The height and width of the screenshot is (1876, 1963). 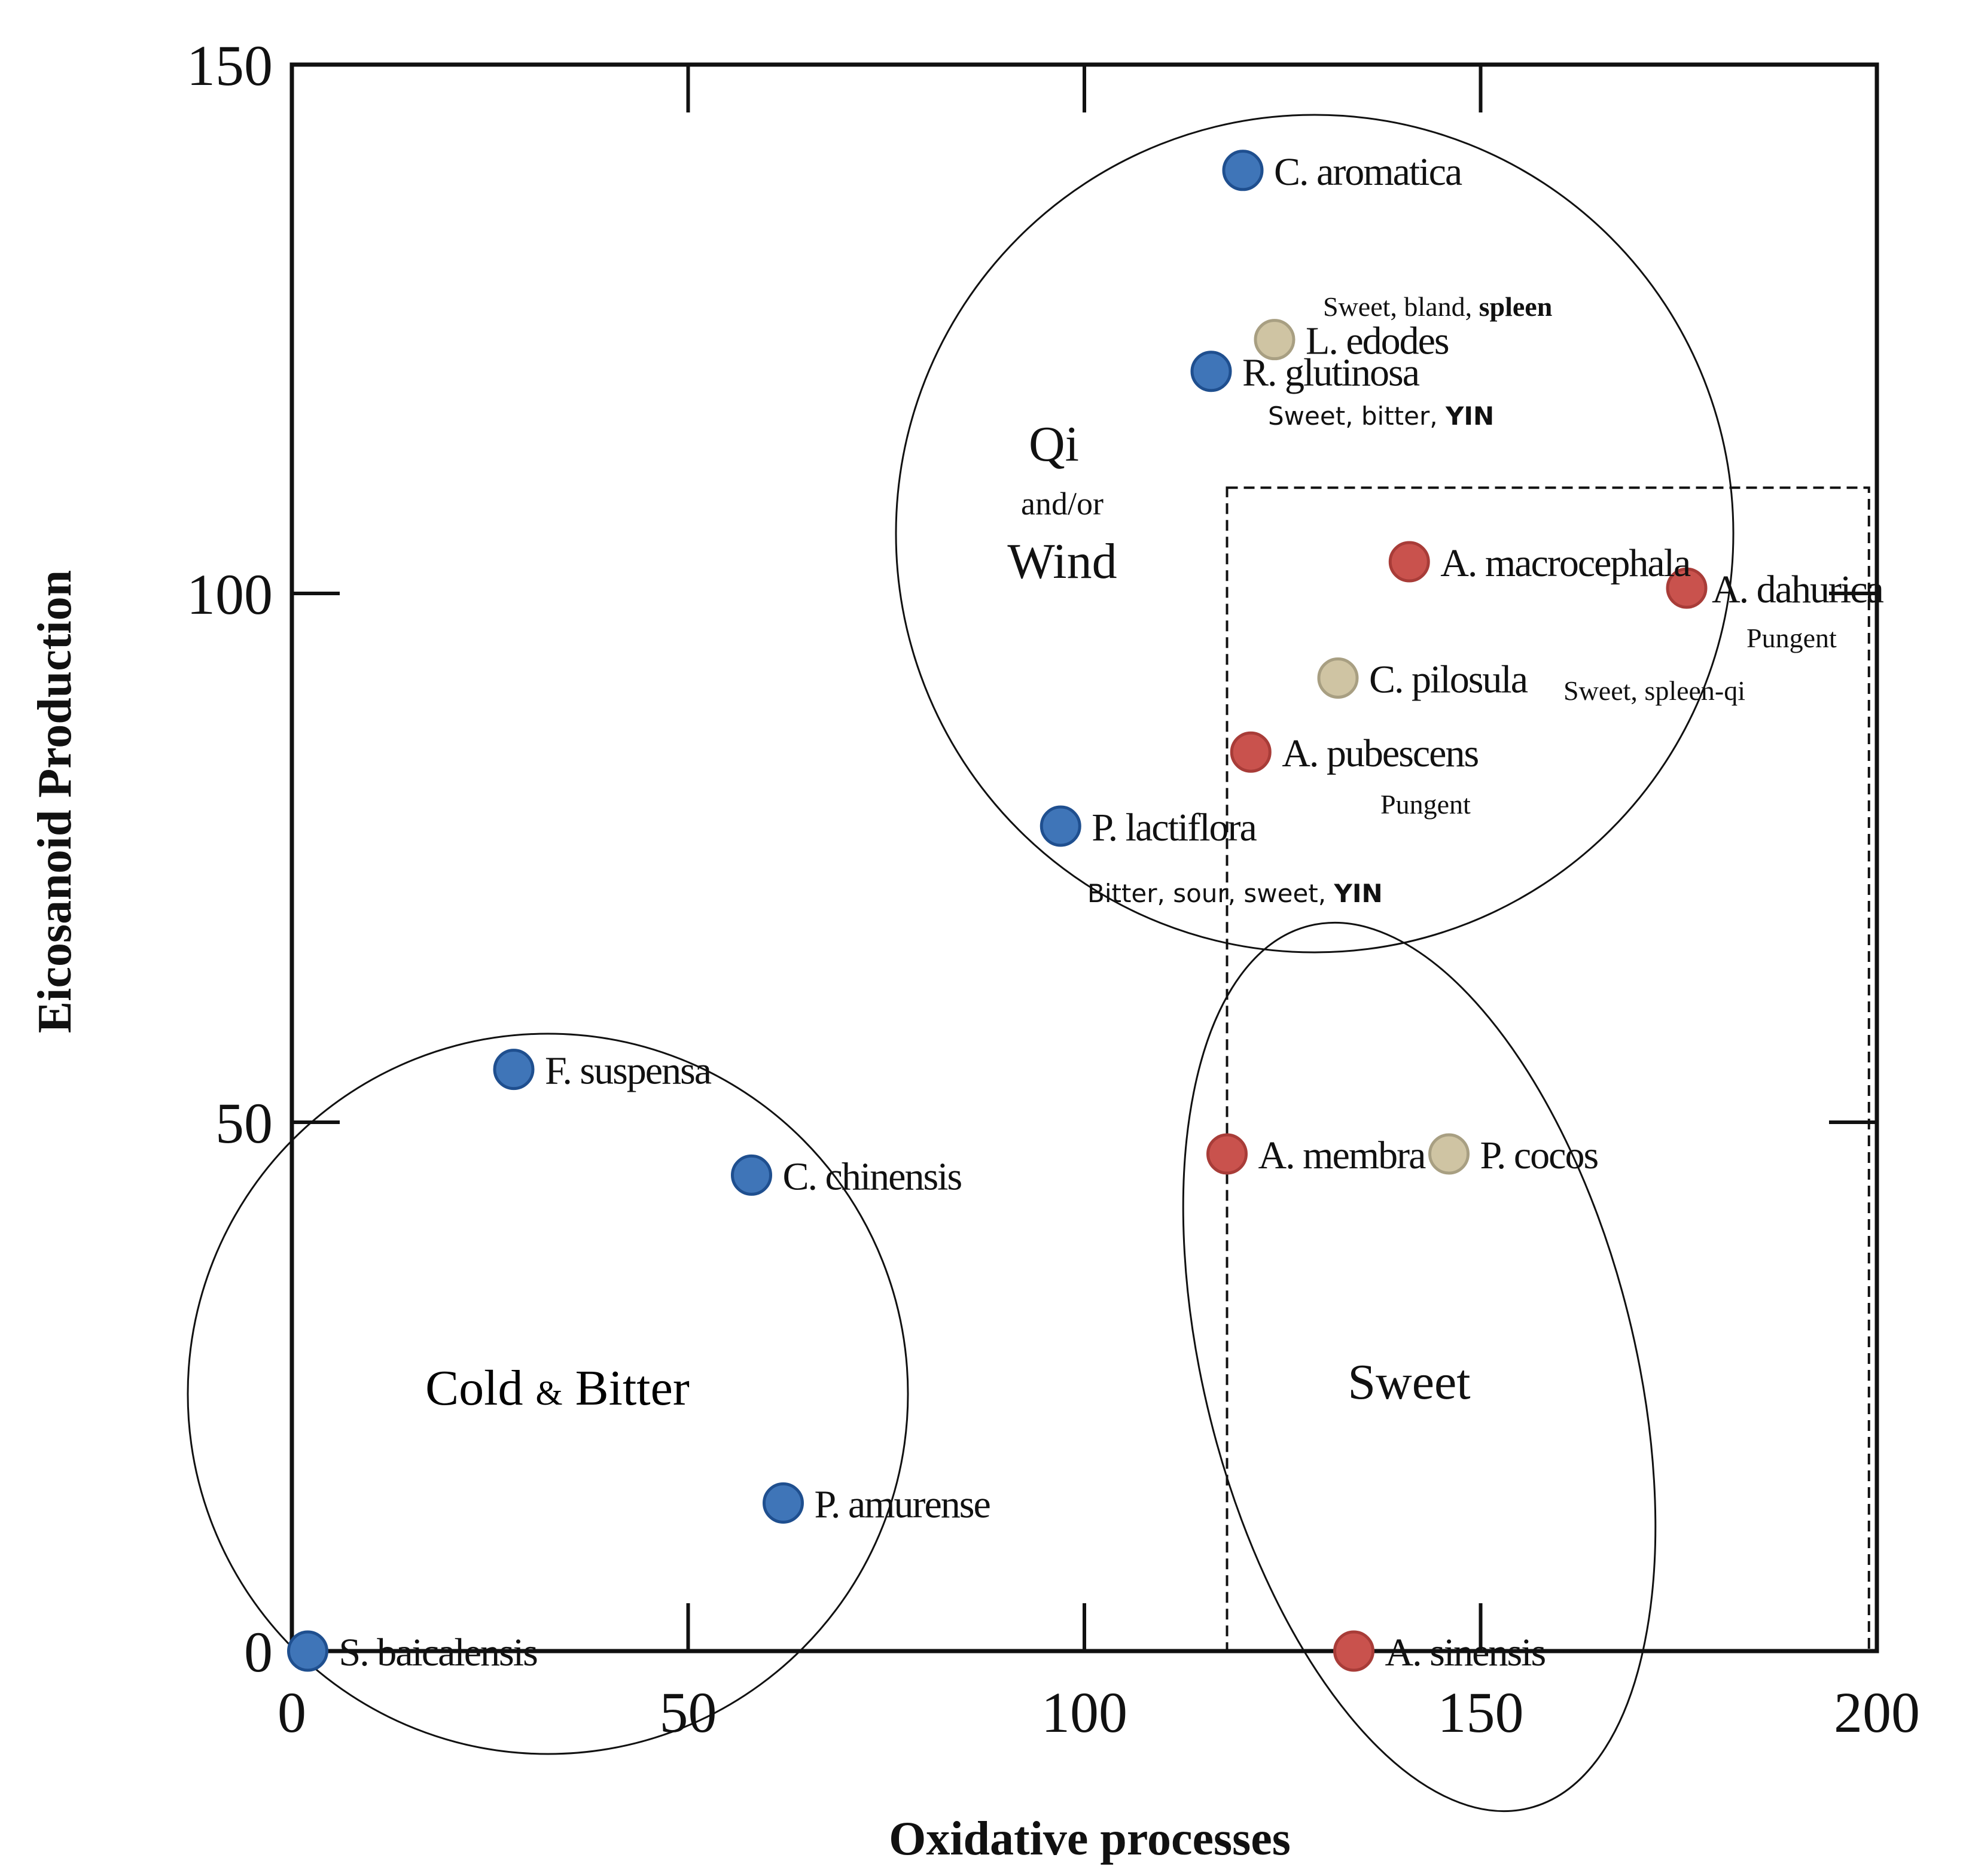 I want to click on annotation-a-dahurica: Pungent, so click(x=1792, y=638).